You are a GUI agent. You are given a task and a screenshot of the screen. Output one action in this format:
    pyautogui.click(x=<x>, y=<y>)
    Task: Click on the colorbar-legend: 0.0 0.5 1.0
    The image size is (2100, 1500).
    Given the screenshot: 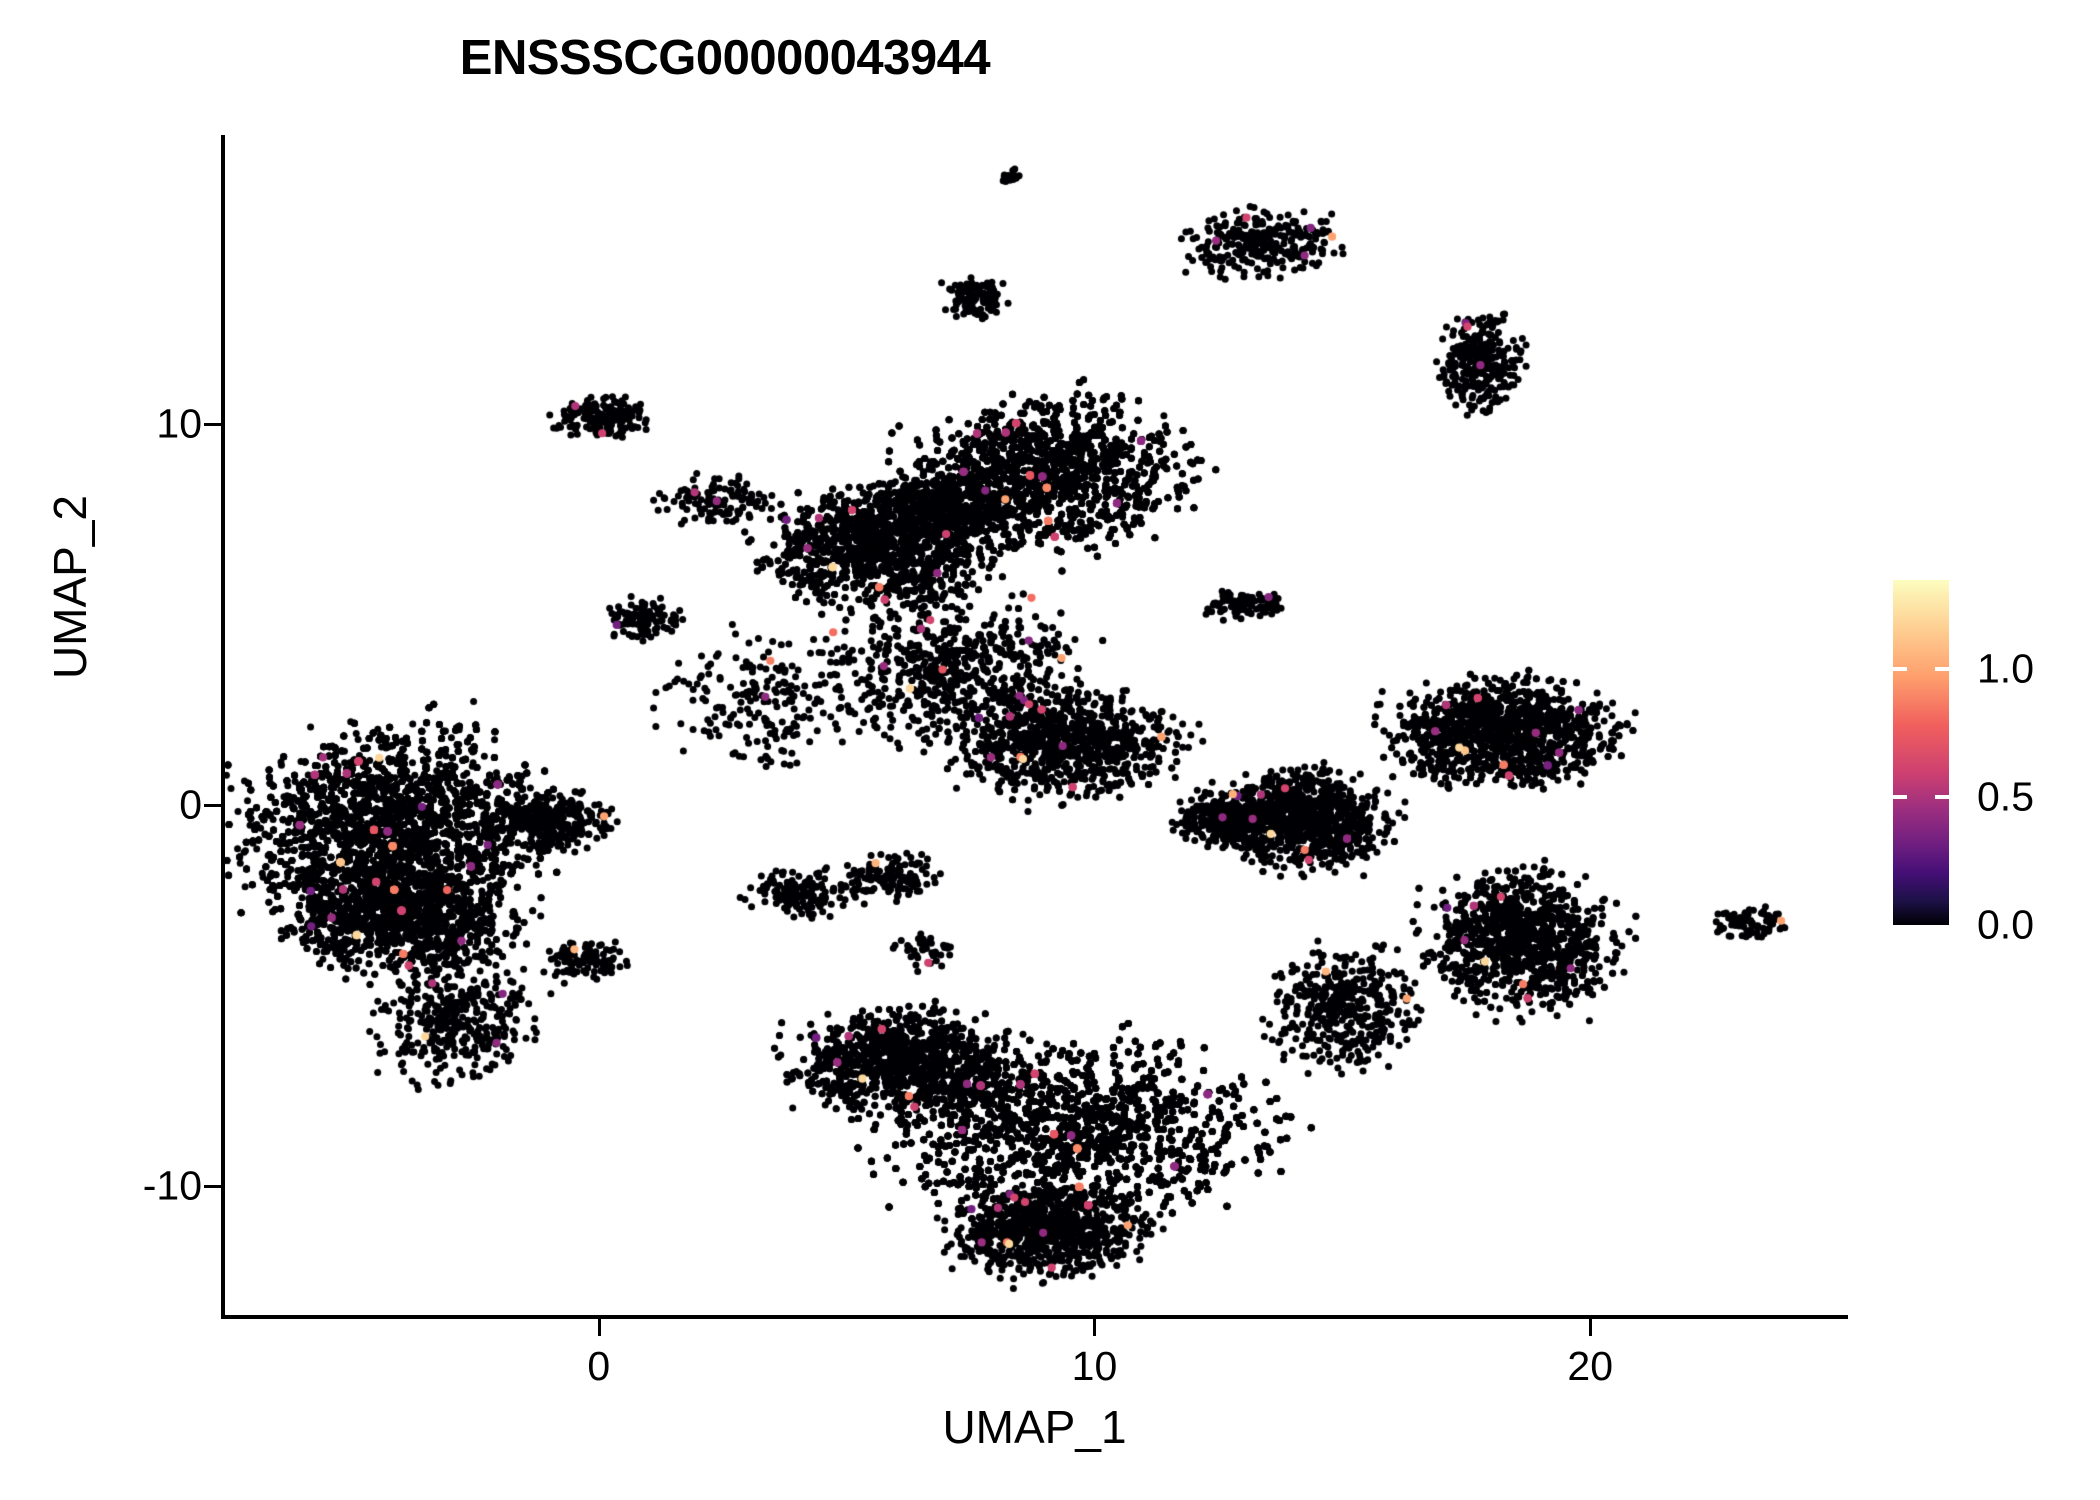 What is the action you would take?
    pyautogui.click(x=1993, y=764)
    